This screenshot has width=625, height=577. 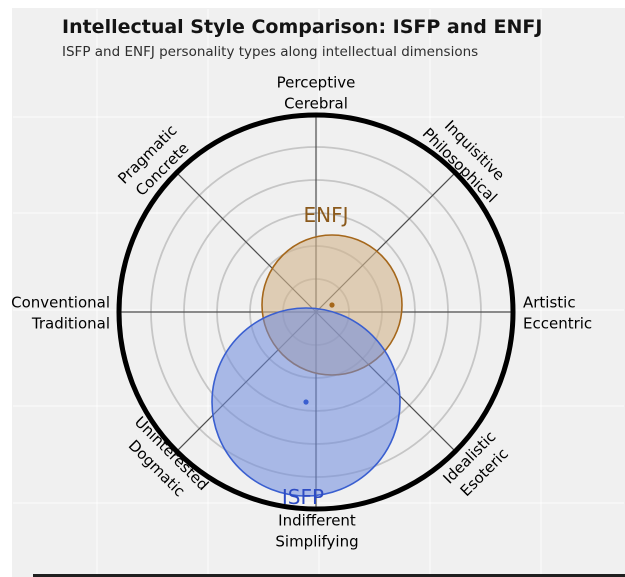 What do you see at coordinates (306, 402) in the screenshot?
I see `series-centroid-dot-isfp` at bounding box center [306, 402].